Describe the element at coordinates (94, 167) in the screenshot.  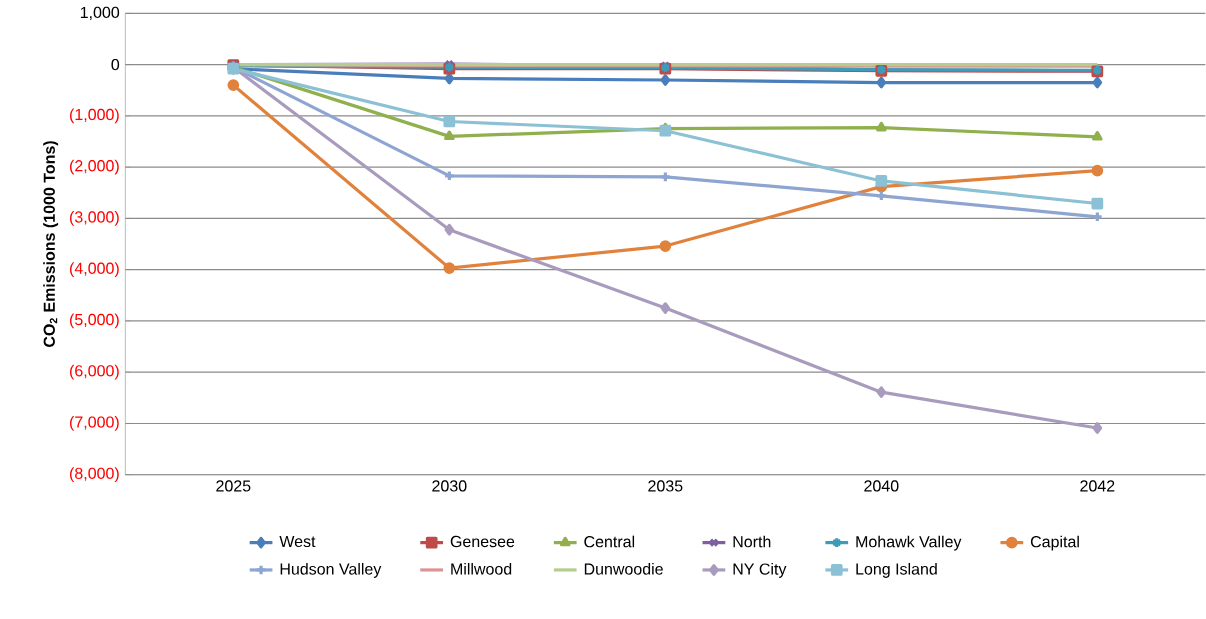
I see `y-tick-label: (2,000)` at that location.